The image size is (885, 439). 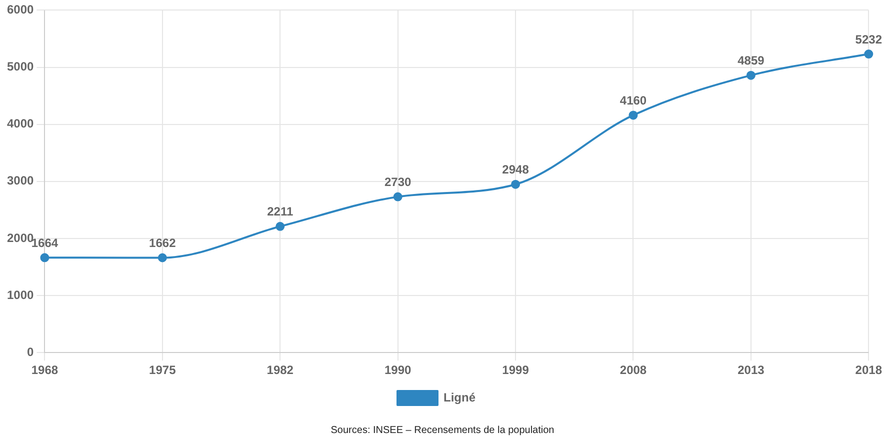 What do you see at coordinates (280, 370) in the screenshot?
I see `x-tick-label: 1982` at bounding box center [280, 370].